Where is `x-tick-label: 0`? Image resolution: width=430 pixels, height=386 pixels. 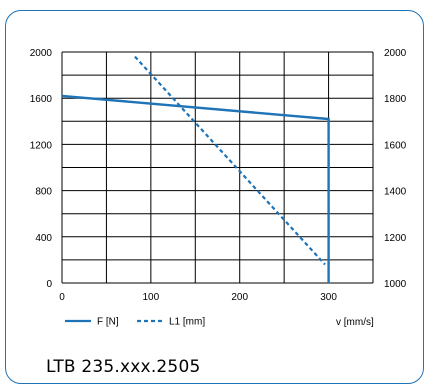 x-tick-label: 0 is located at coordinates (62, 297).